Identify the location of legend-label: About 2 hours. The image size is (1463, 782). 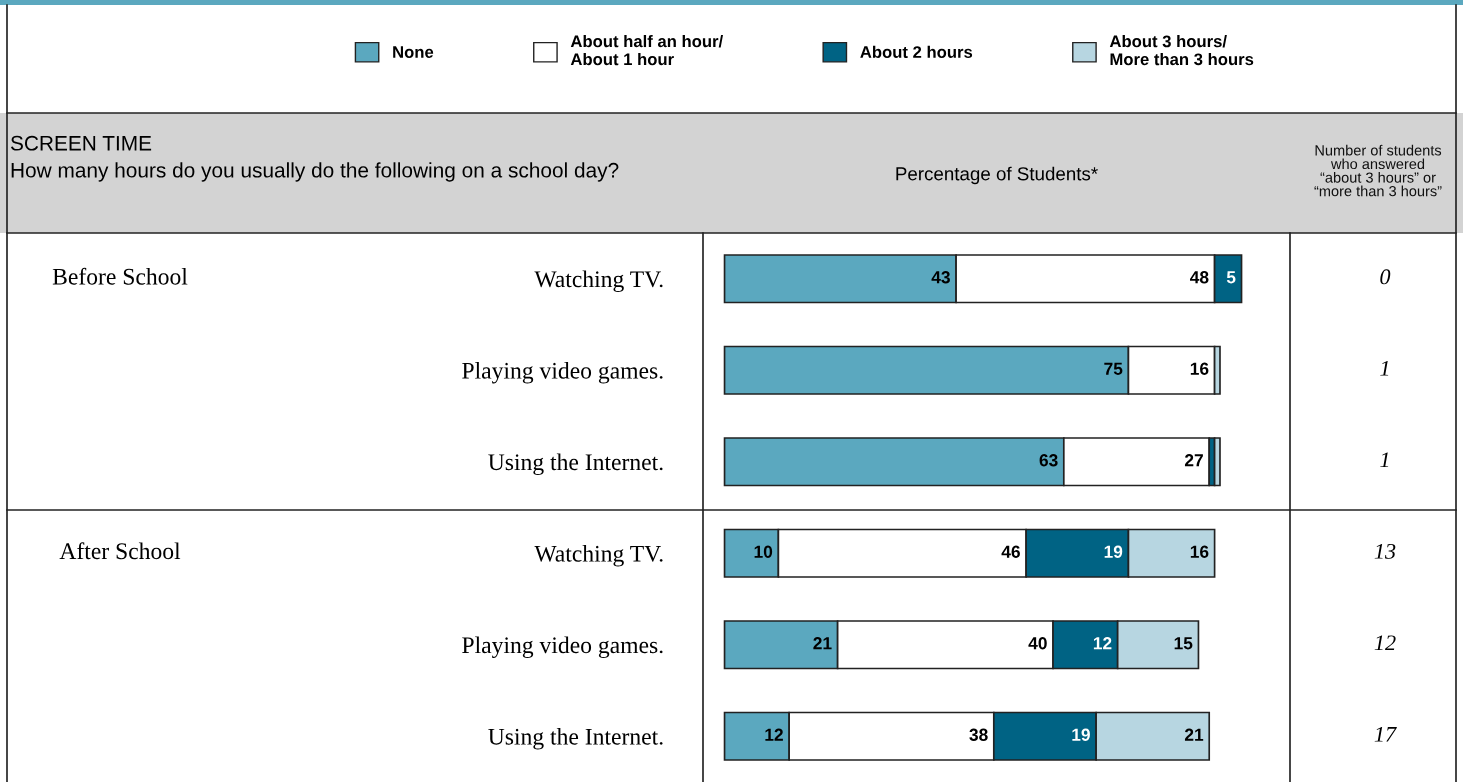
(916, 51).